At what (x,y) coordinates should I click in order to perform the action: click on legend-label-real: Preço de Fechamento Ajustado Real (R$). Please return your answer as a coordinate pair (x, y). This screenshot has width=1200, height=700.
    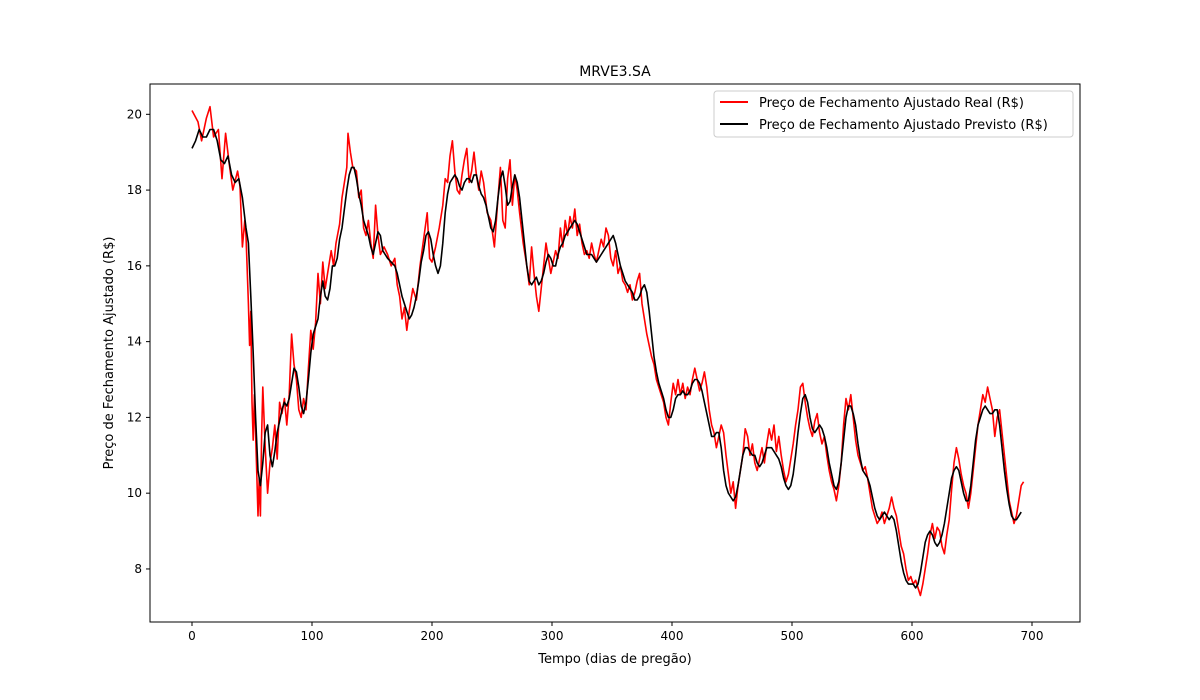
    Looking at the image, I should click on (891, 103).